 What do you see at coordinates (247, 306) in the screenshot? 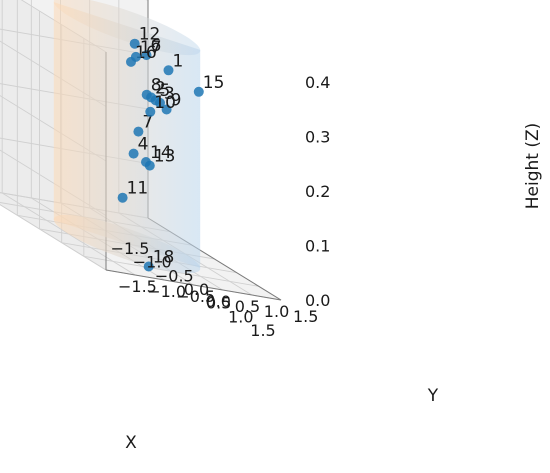
I see `y-tick-label: 0.5` at bounding box center [247, 306].